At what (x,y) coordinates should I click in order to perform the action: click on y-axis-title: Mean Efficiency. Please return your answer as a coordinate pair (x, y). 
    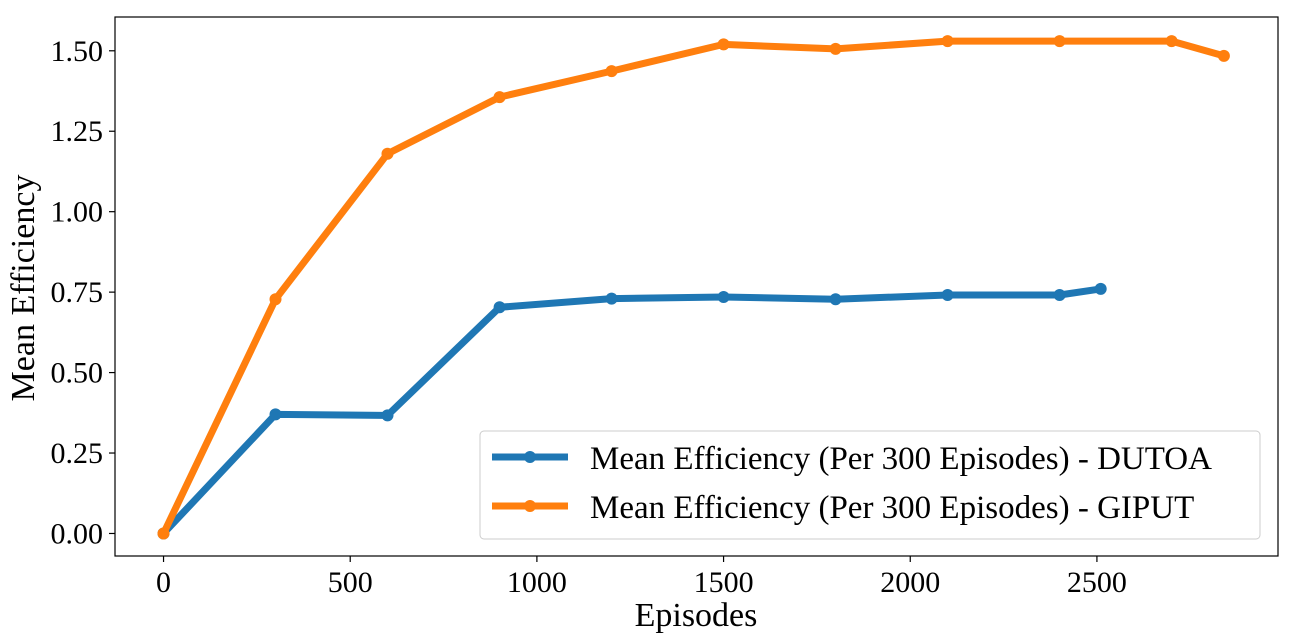
    Looking at the image, I should click on (23, 288).